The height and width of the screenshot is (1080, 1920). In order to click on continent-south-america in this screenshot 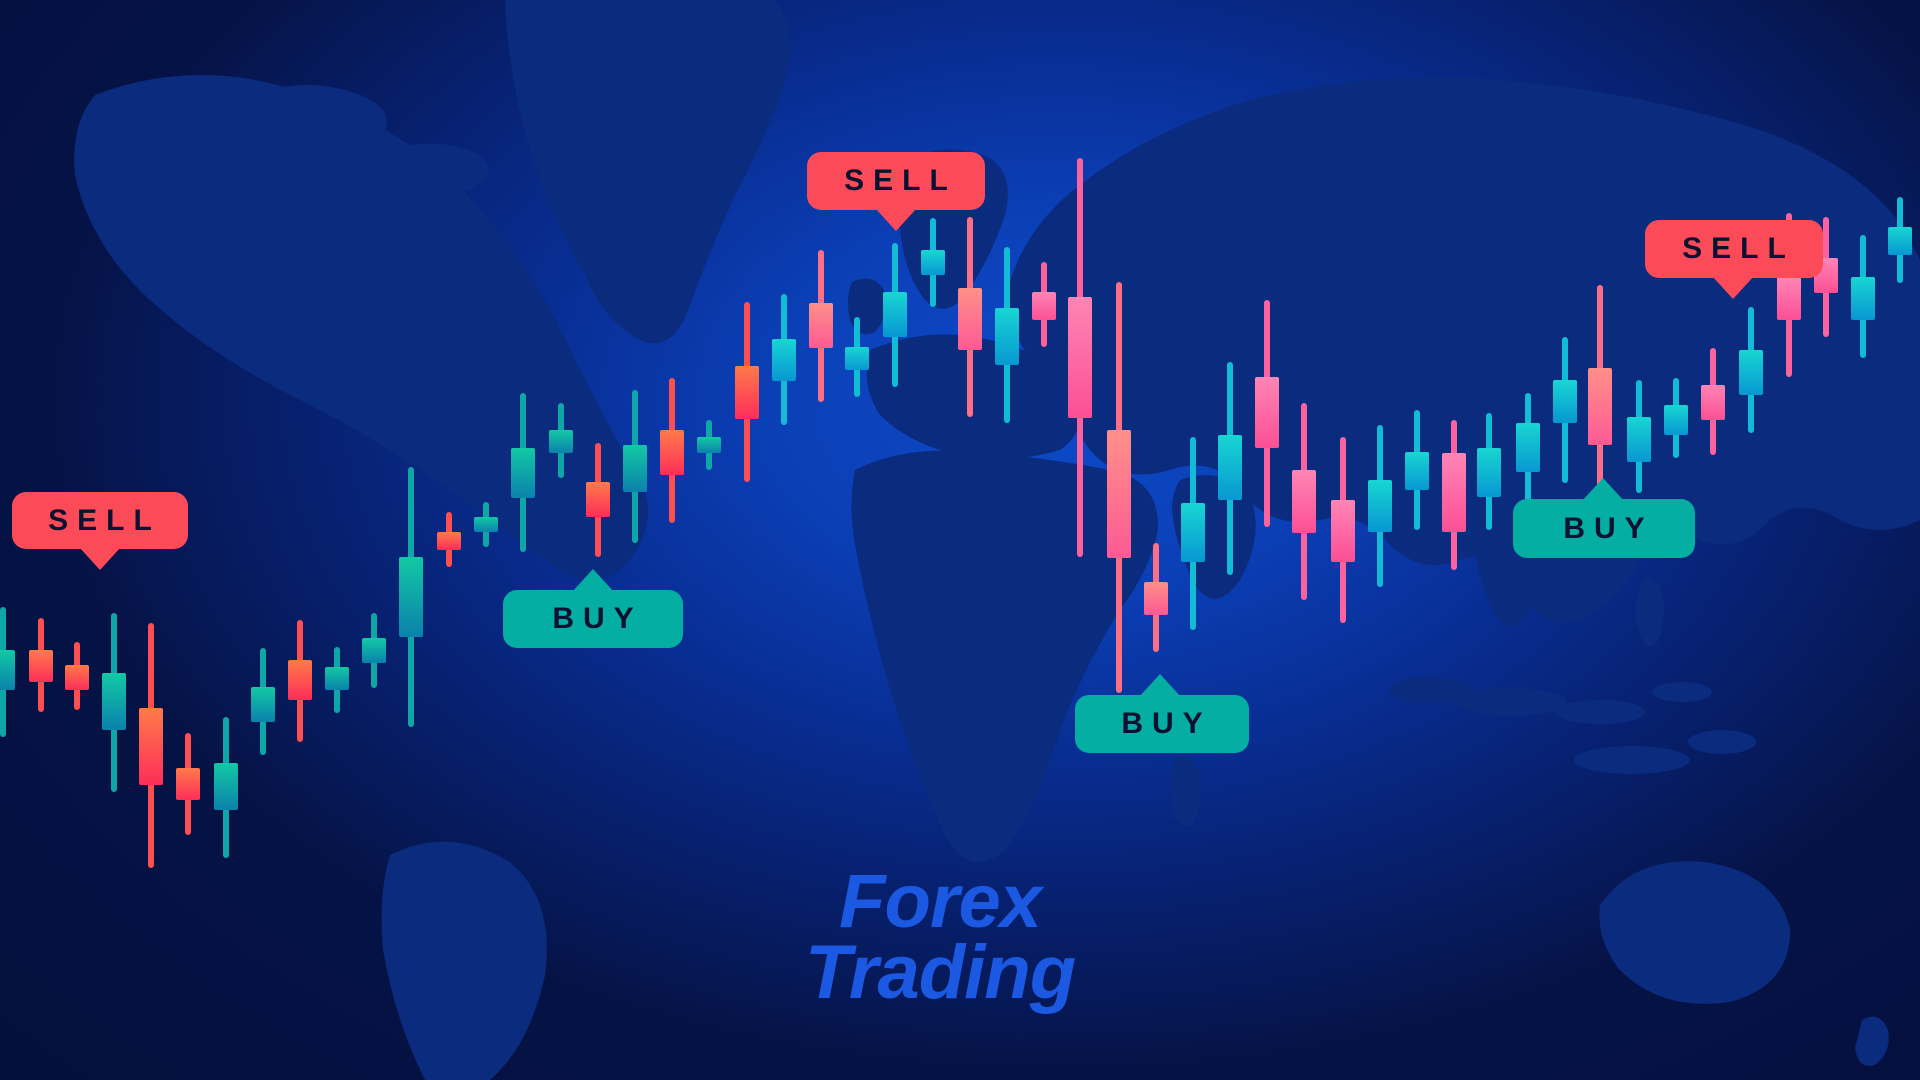, I will do `click(464, 960)`.